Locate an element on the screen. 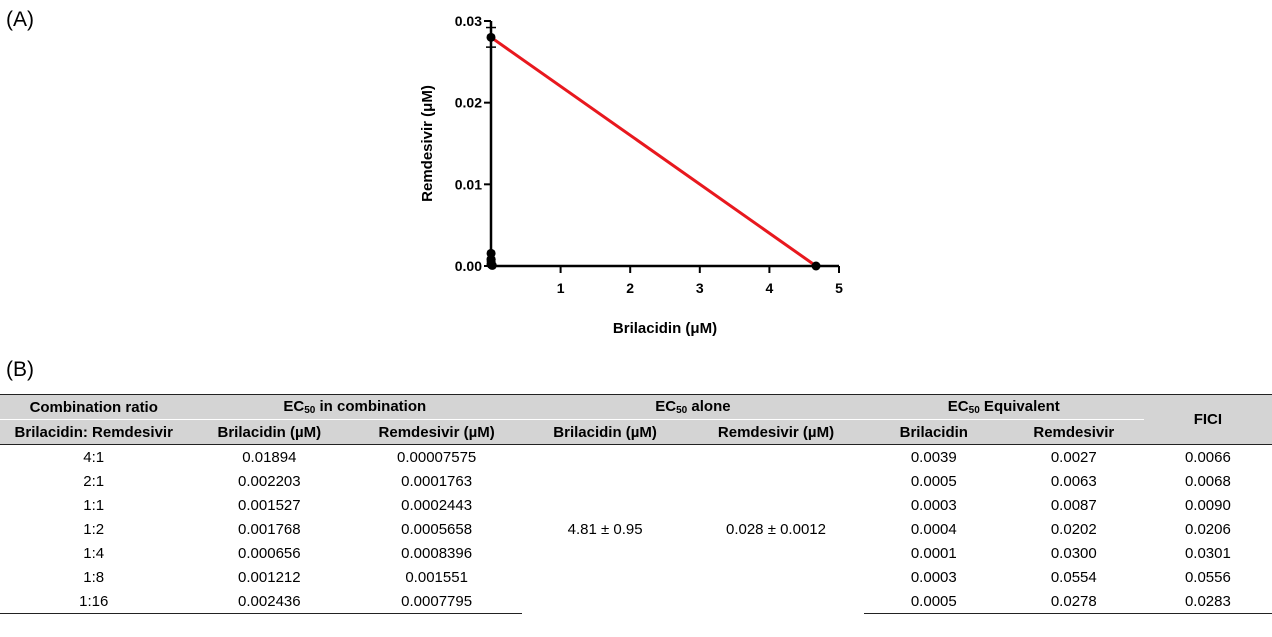 This screenshot has height=637, width=1272. cell-comb-brilacidin: 0.002436 is located at coordinates (269, 601).